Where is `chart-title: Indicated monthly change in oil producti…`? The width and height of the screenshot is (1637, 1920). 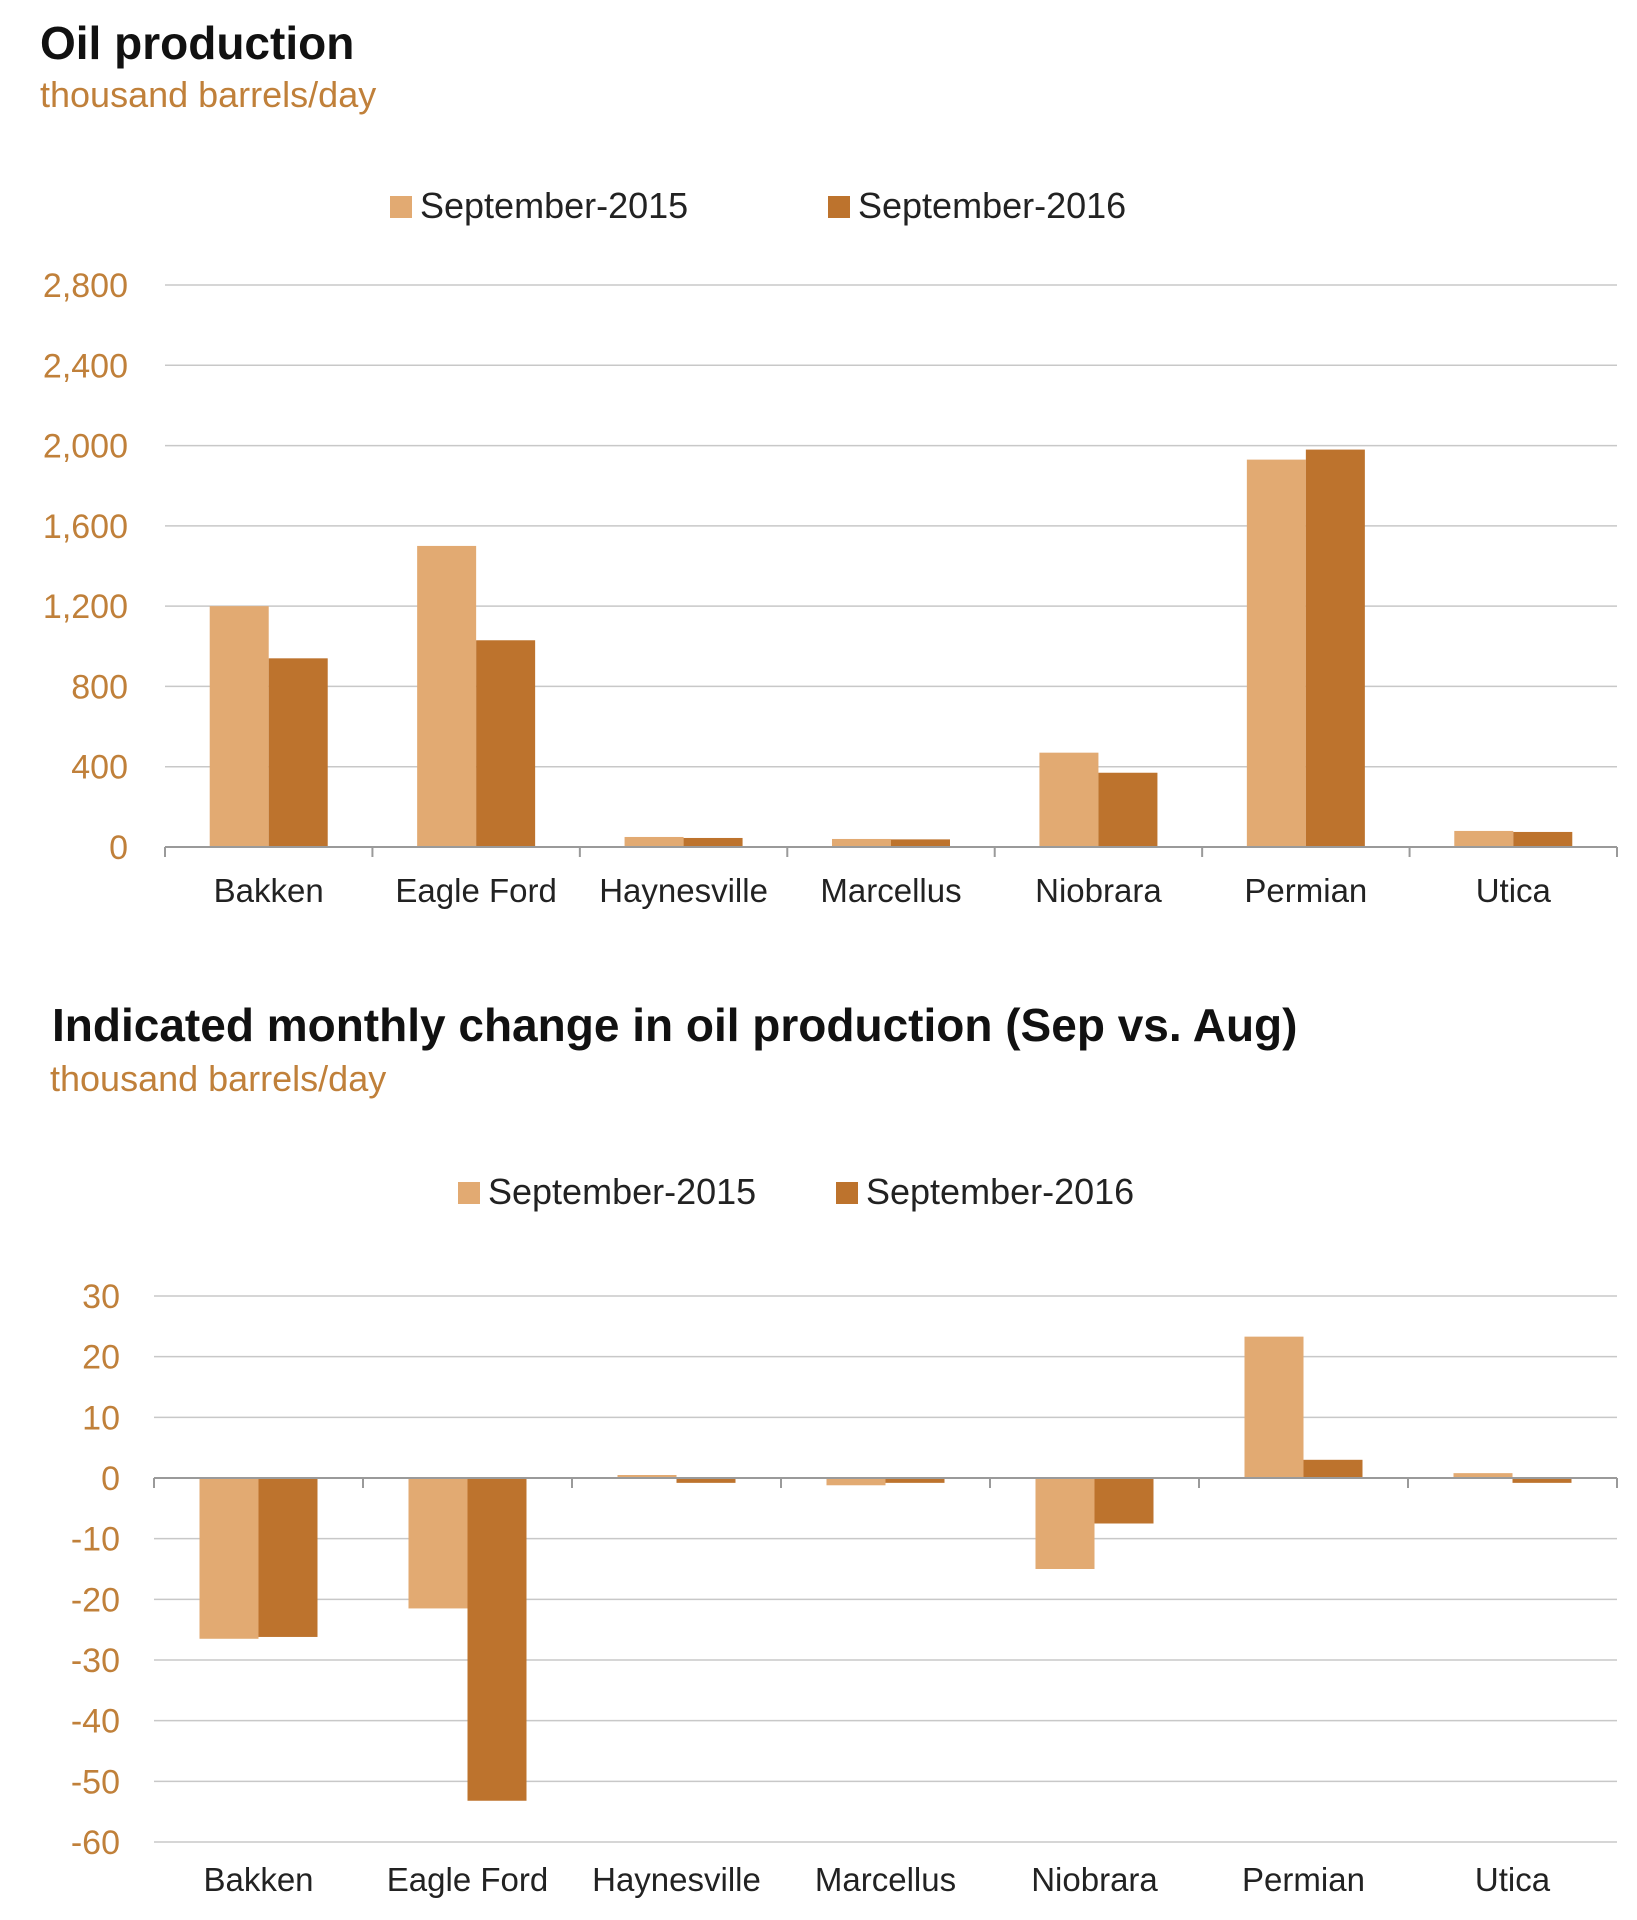
chart-title: Indicated monthly change in oil producti… is located at coordinates (675, 1025).